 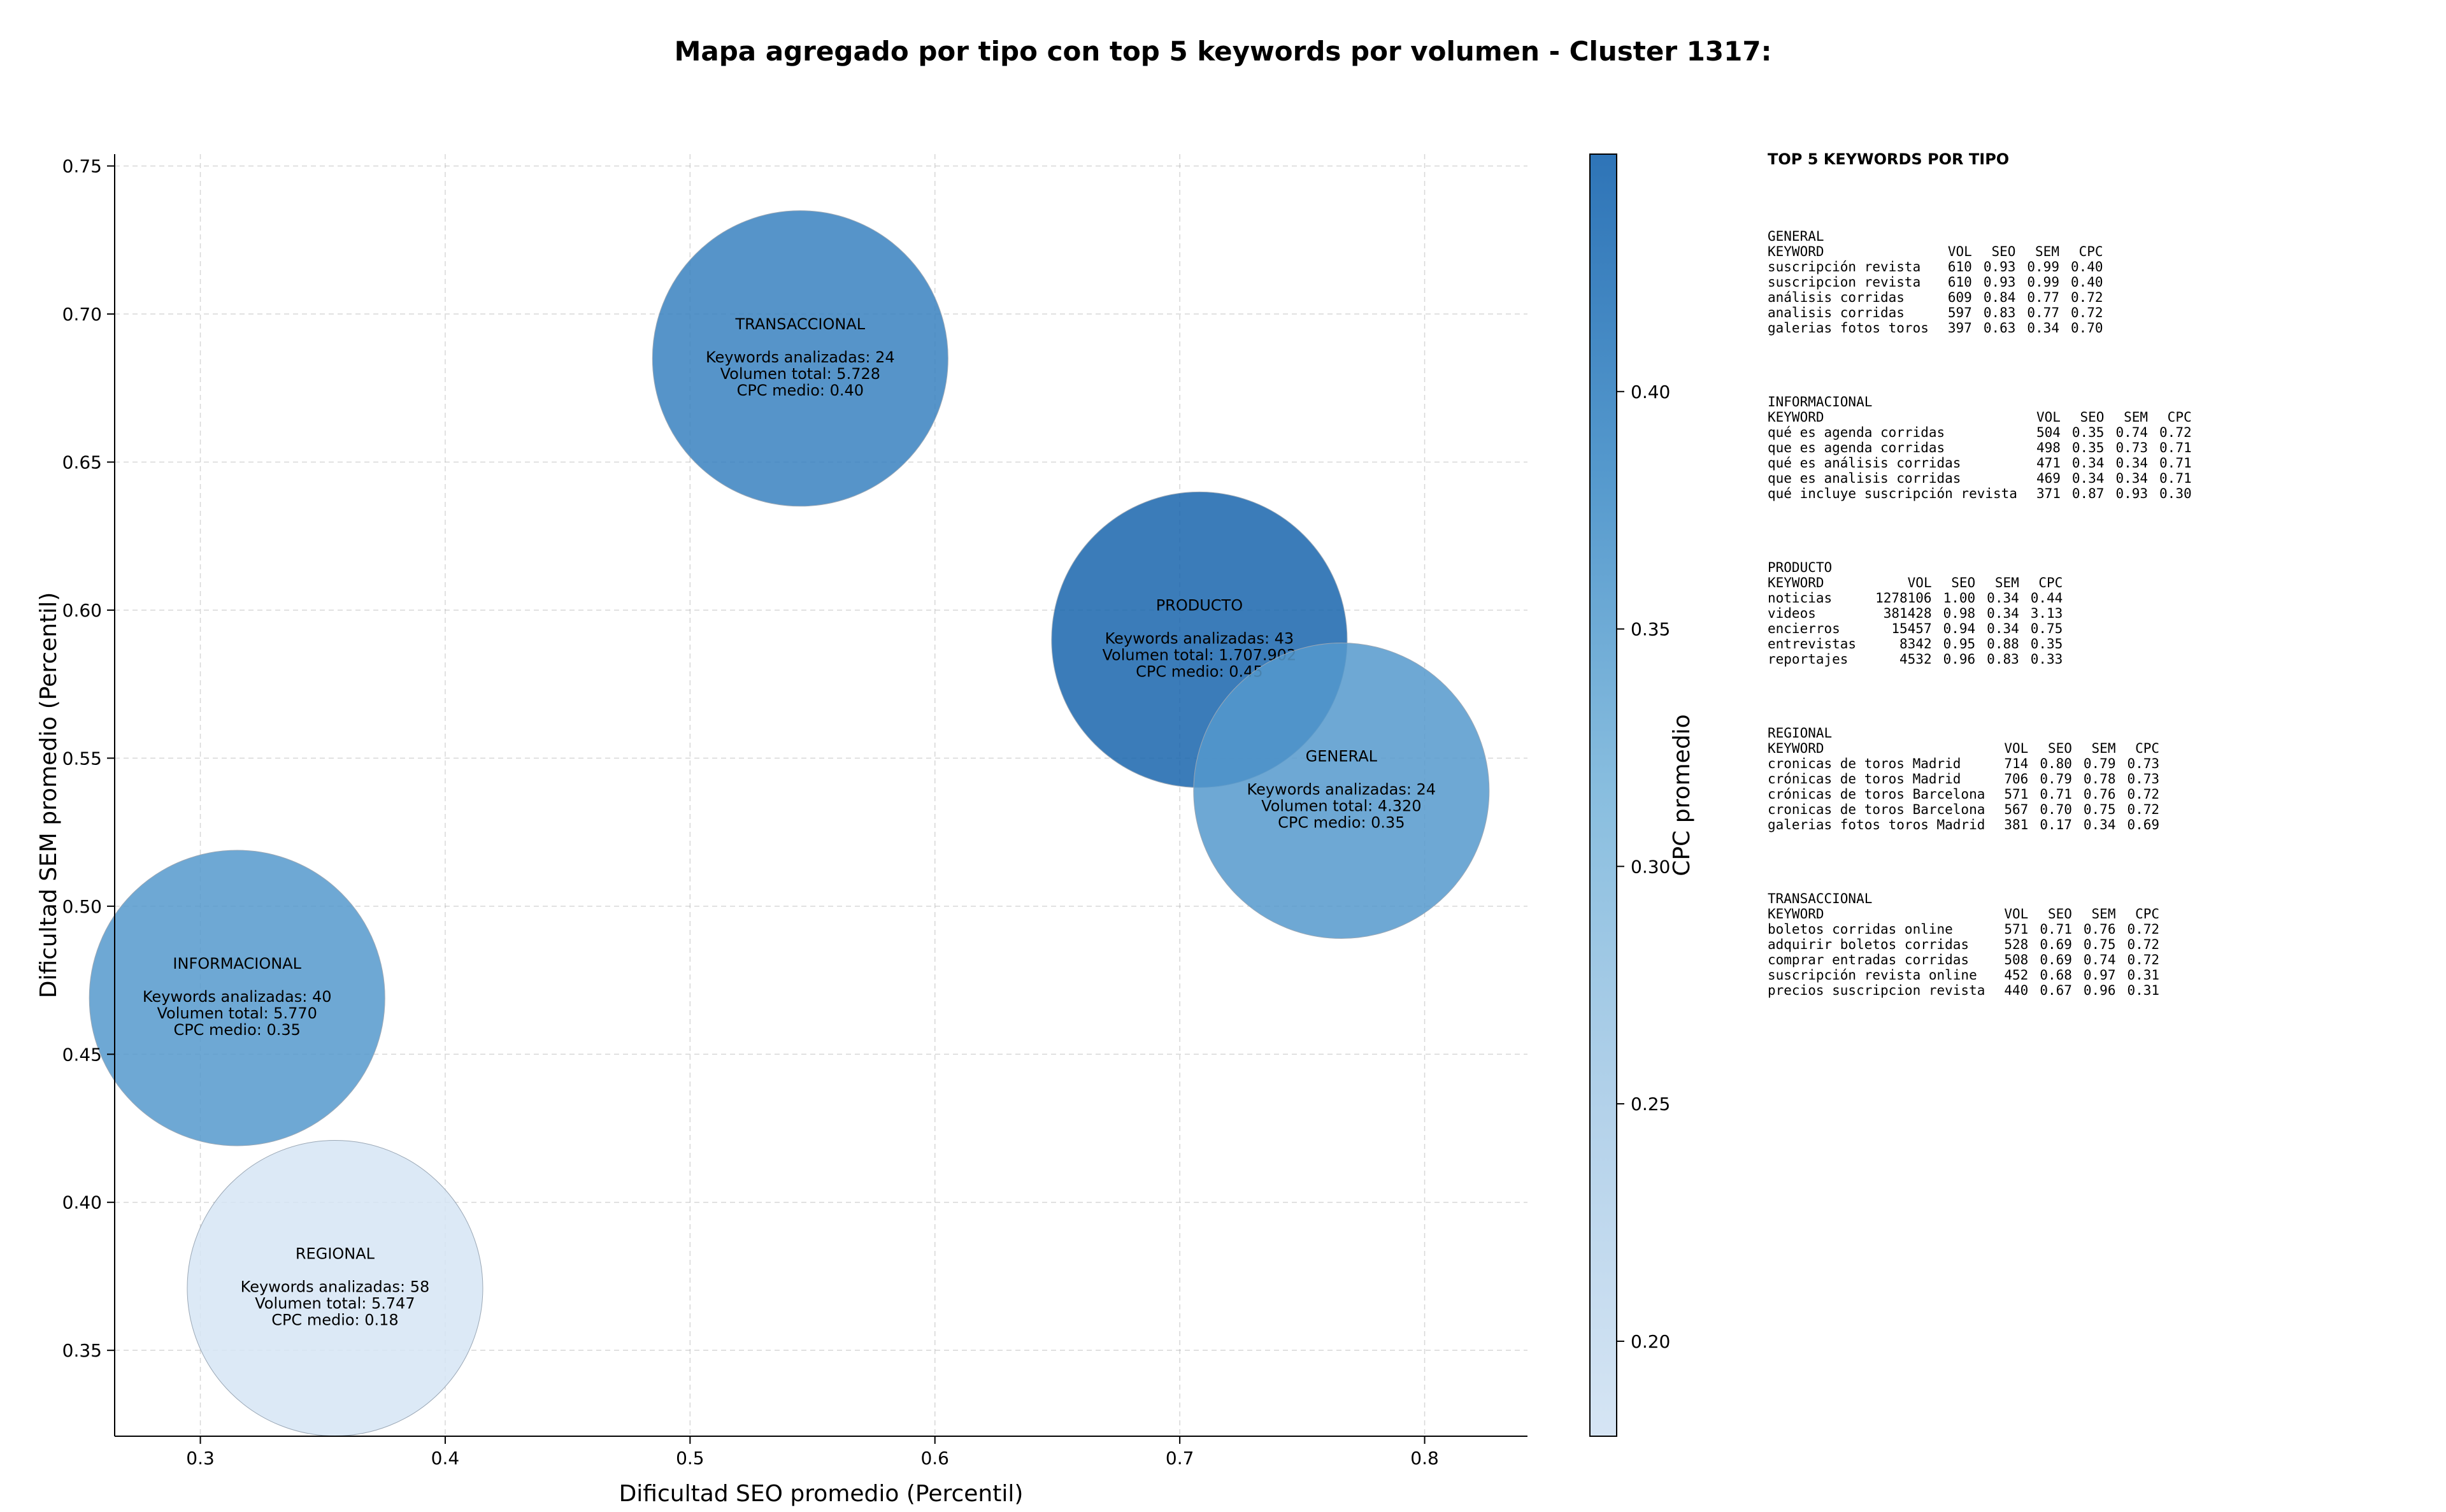 I want to click on table-row: analisis corridas 597 0.83 0.77 0.72, so click(x=1941, y=312).